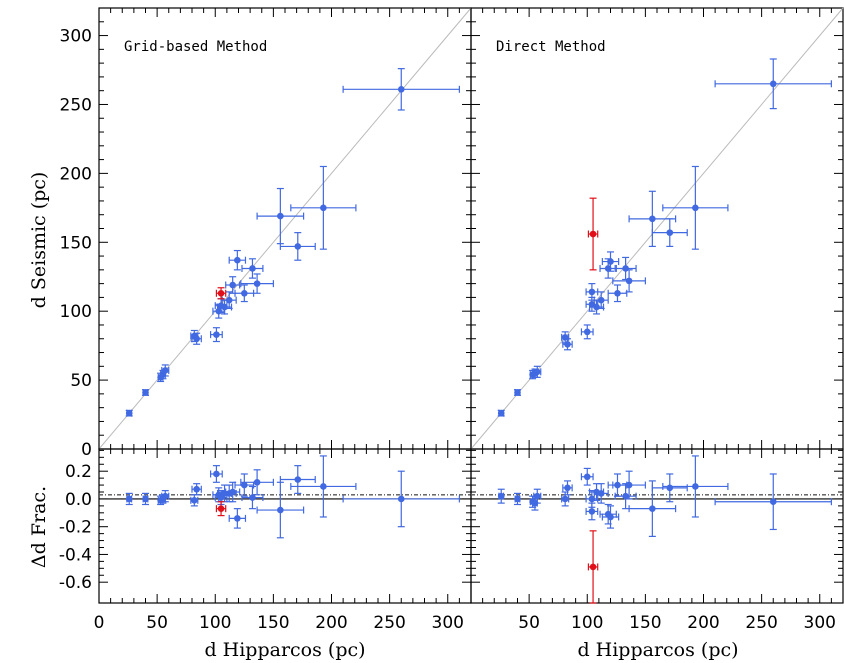  Describe the element at coordinates (76, 312) in the screenshot. I see `y-tick-label: 100` at that location.